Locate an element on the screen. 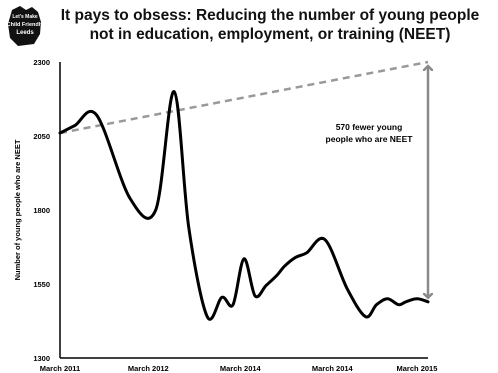 The image size is (498, 373). y-tick-label: 2050 is located at coordinates (41, 136).